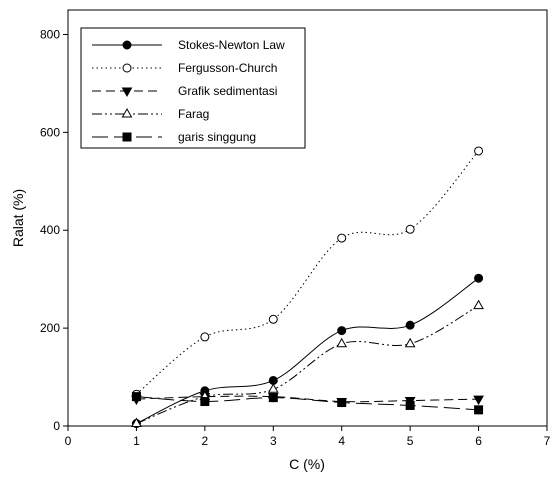  What do you see at coordinates (217, 137) in the screenshot?
I see `legend-label: garis singgung` at bounding box center [217, 137].